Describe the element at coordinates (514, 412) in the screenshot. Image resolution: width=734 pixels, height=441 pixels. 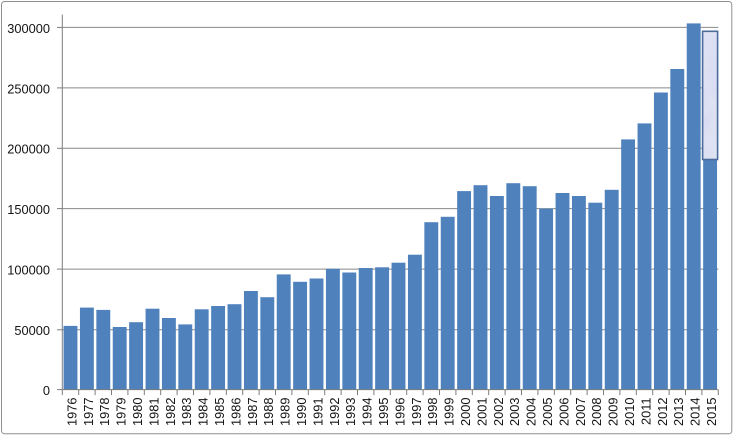
I see `svg-text: 2003` at that location.